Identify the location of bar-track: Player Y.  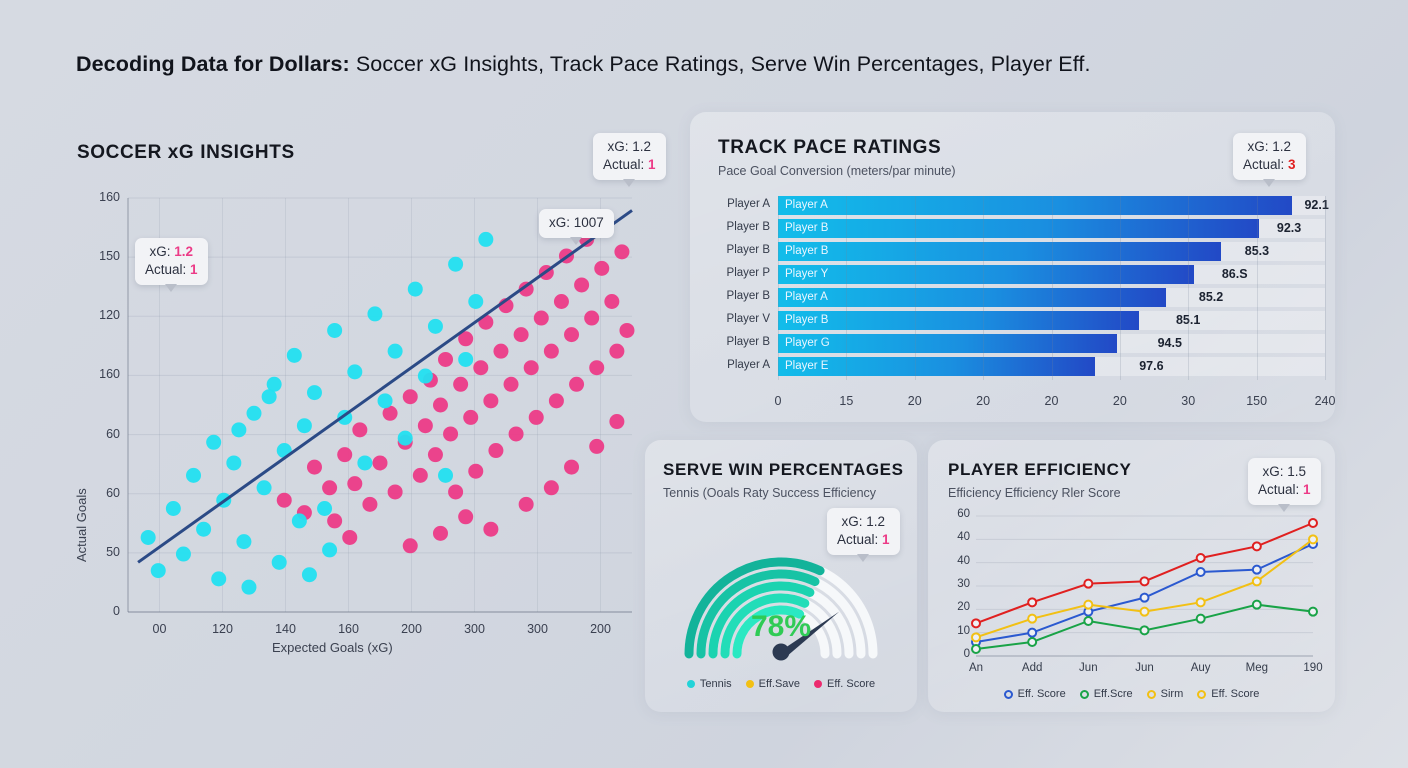
(1051, 274).